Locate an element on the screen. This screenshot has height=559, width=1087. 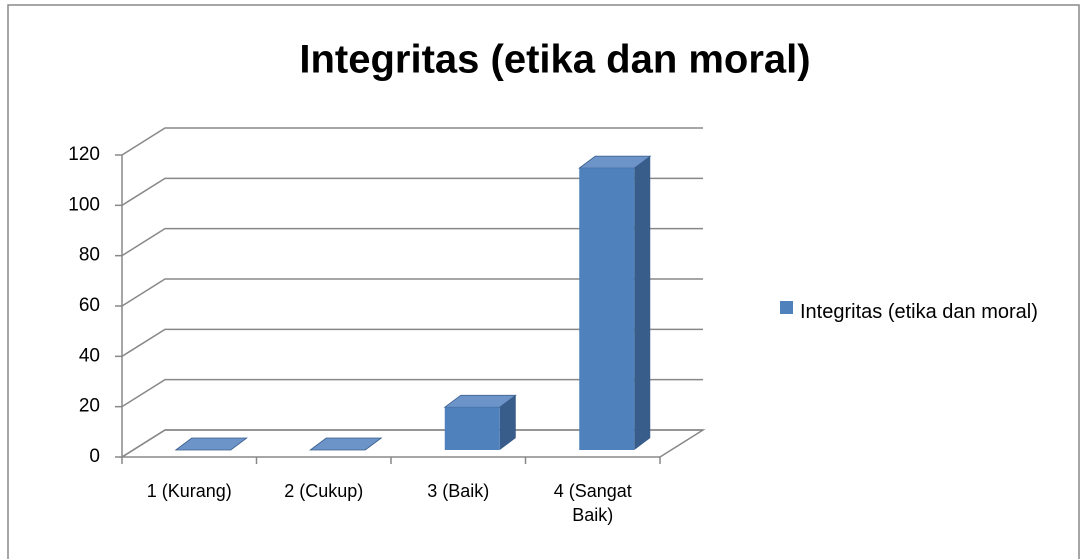
legend-swatch is located at coordinates (786, 307).